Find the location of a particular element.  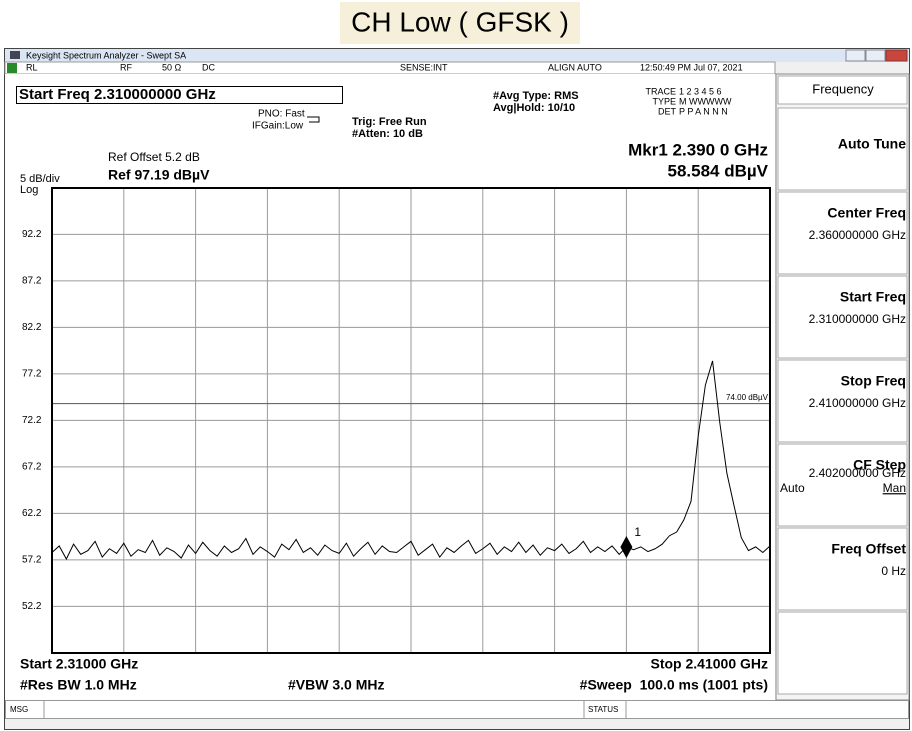

y-tick-label: 87.2 is located at coordinates (32, 281).